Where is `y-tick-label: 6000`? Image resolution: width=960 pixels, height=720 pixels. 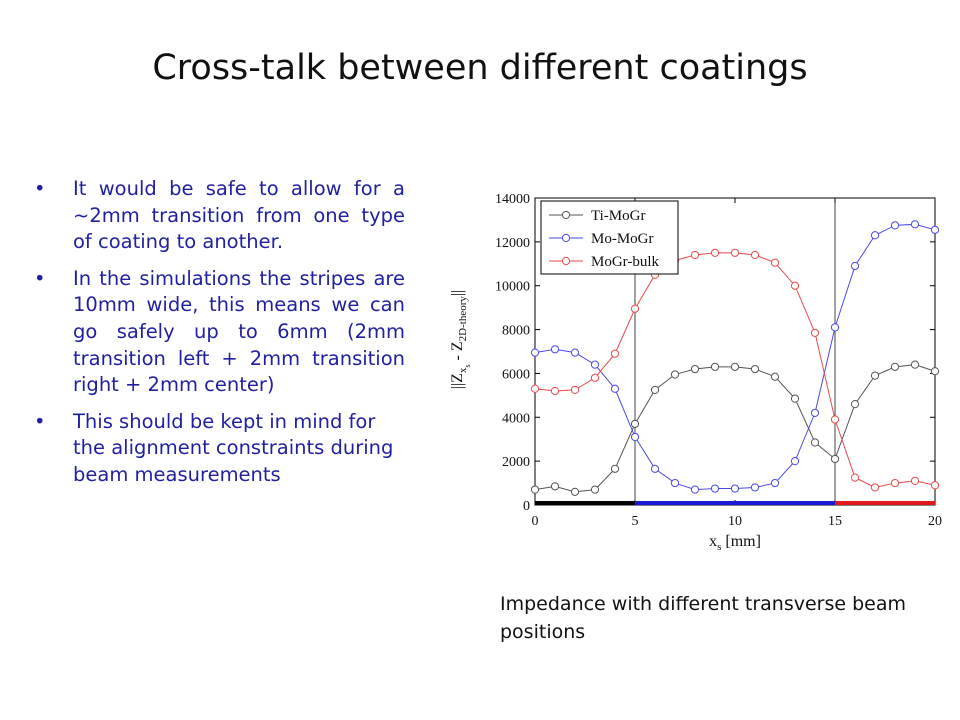
y-tick-label: 6000 is located at coordinates (516, 374).